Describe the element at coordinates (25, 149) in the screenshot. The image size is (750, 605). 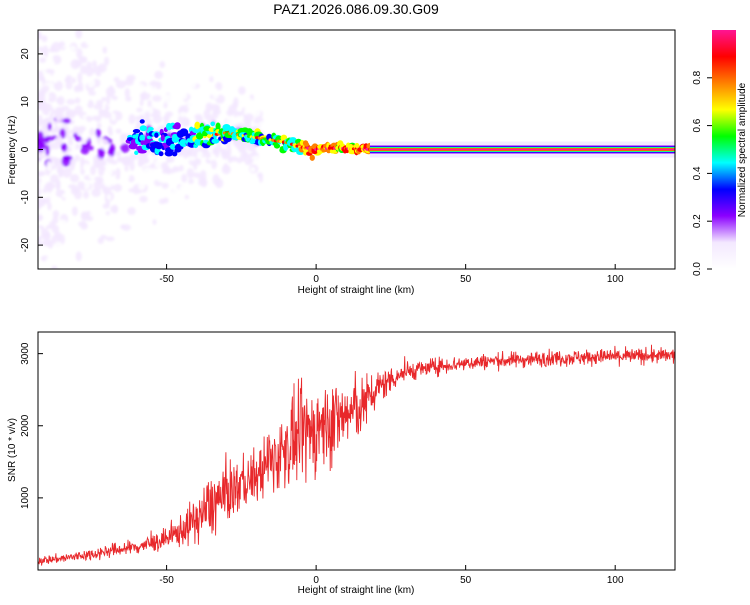
I see `y-tick-label: 0` at that location.